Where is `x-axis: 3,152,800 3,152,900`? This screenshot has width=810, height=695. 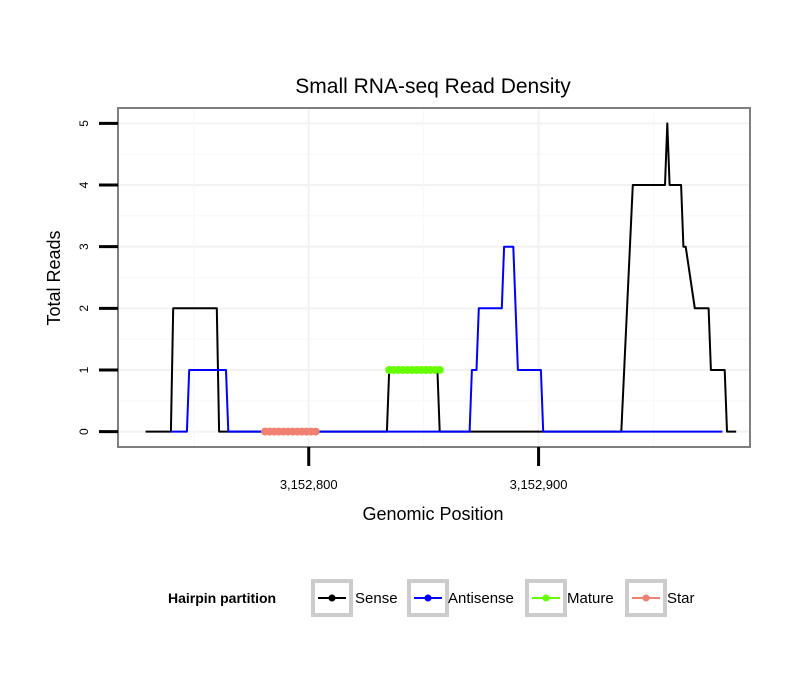 x-axis: 3,152,800 3,152,900 is located at coordinates (424, 469).